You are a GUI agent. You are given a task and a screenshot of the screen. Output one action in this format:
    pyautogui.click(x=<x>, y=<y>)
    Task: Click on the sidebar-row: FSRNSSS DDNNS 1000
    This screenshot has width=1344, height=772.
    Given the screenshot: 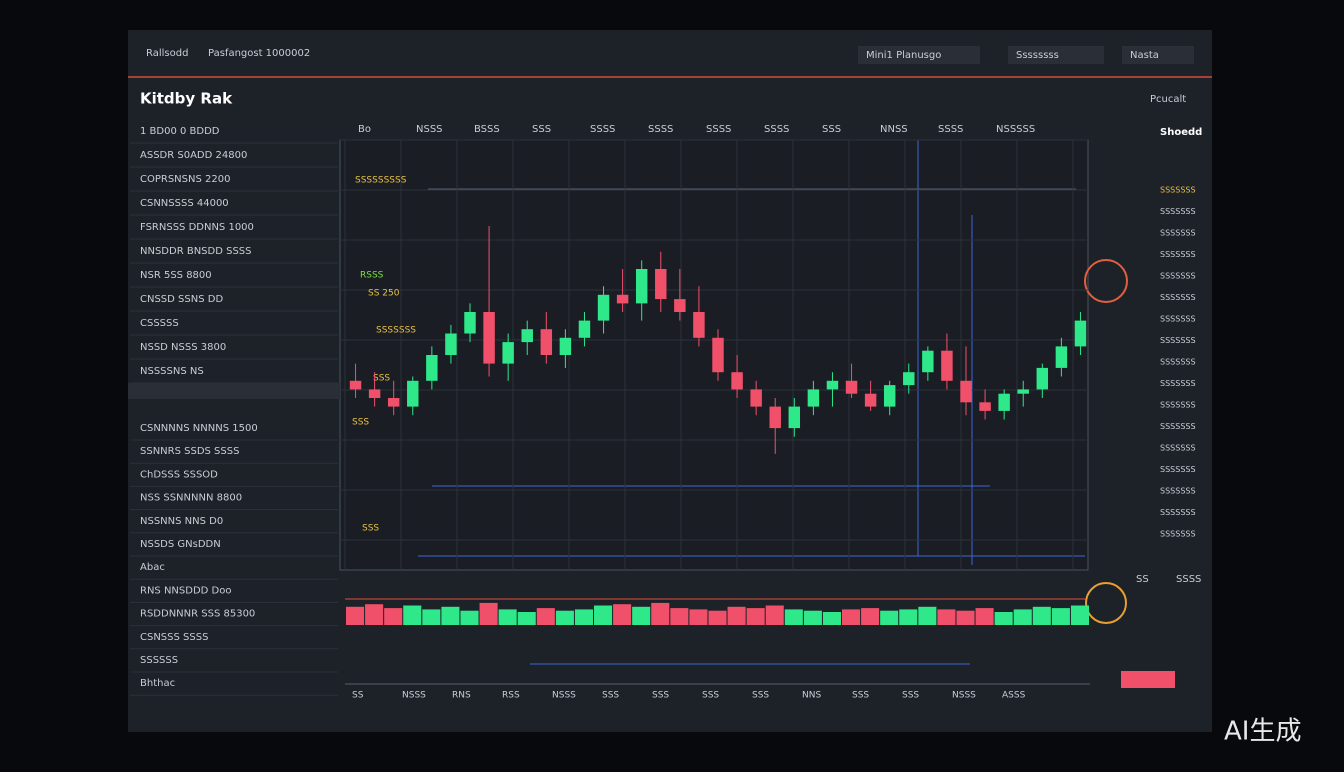 What is the action you would take?
    pyautogui.click(x=197, y=227)
    